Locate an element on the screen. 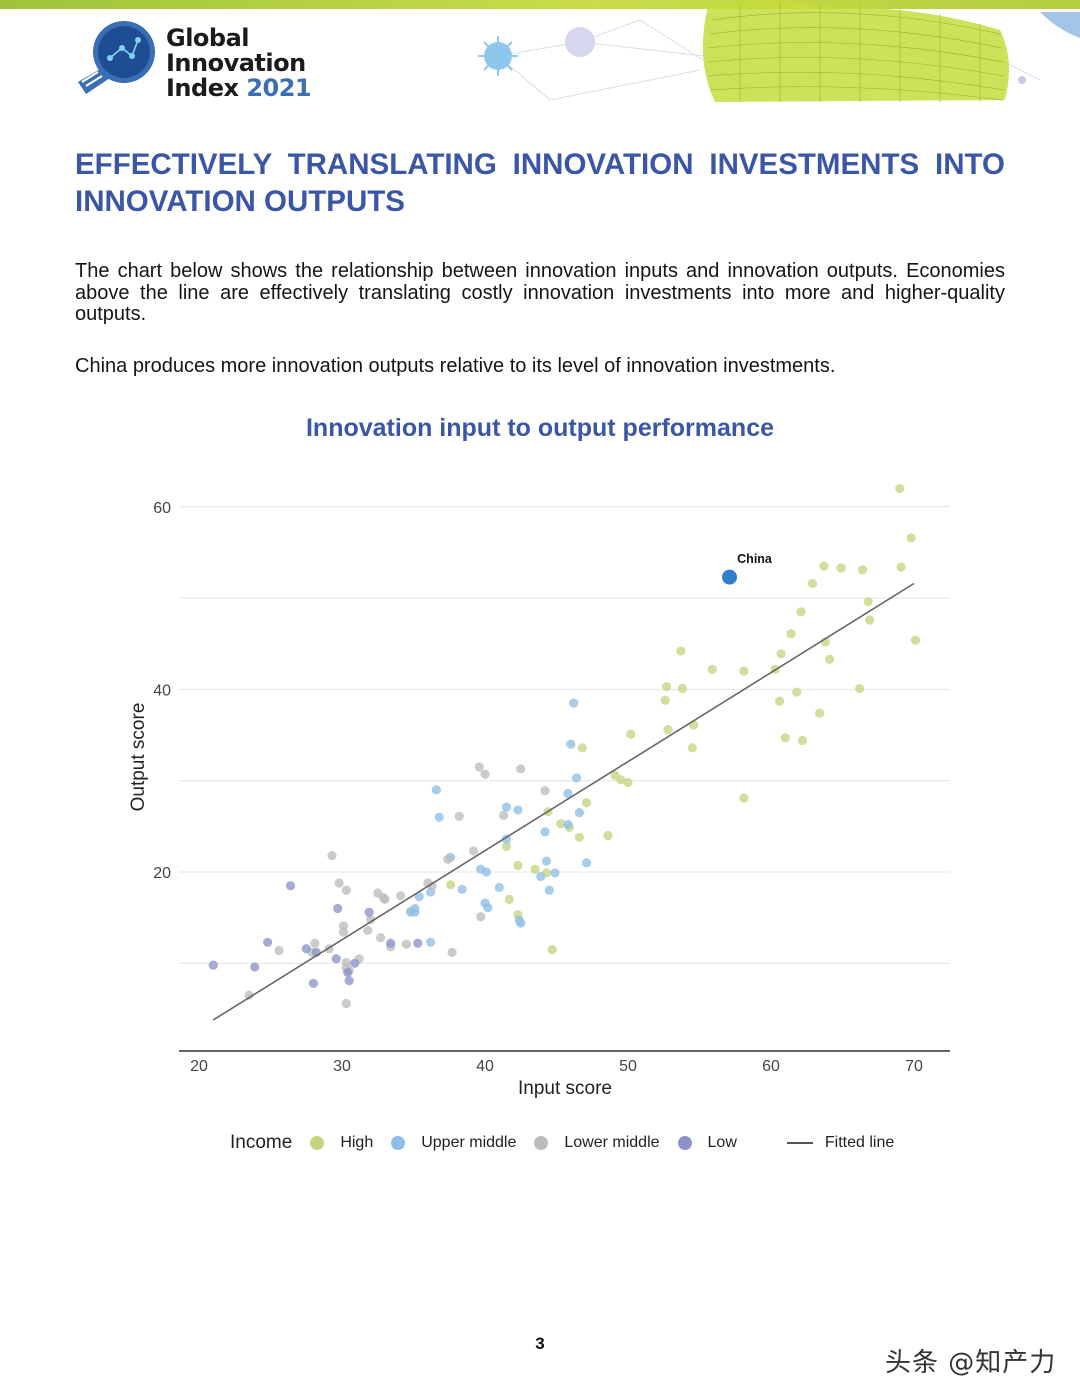 The width and height of the screenshot is (1080, 1398). legend-swatch-upper-middle is located at coordinates (398, 1143).